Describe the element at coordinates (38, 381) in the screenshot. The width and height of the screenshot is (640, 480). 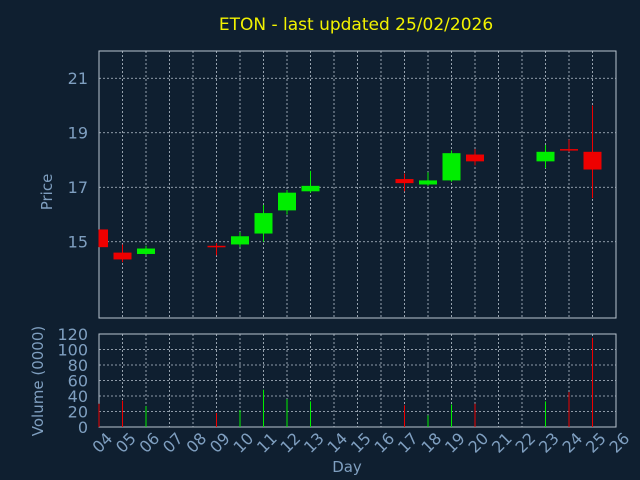
I see `volume-axis-label: Volume (0000)` at that location.